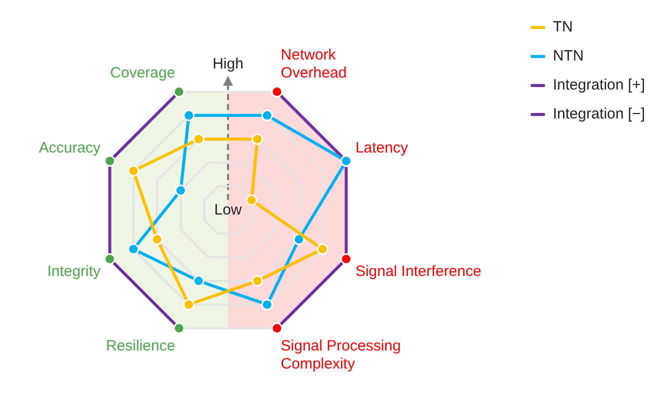 The width and height of the screenshot is (665, 420). What do you see at coordinates (418, 271) in the screenshot?
I see `spoke-label: Signal Interference` at bounding box center [418, 271].